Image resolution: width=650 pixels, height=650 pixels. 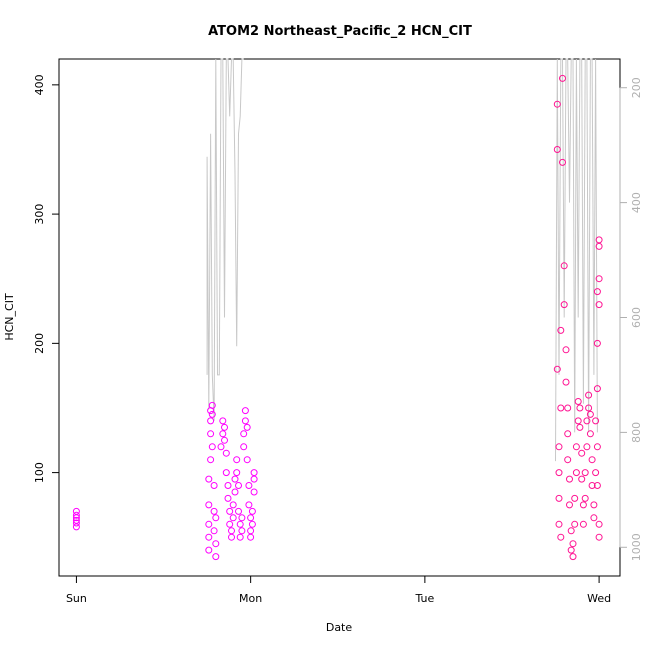 What do you see at coordinates (76, 598) in the screenshot?
I see `x-tick-label: Sun` at bounding box center [76, 598].